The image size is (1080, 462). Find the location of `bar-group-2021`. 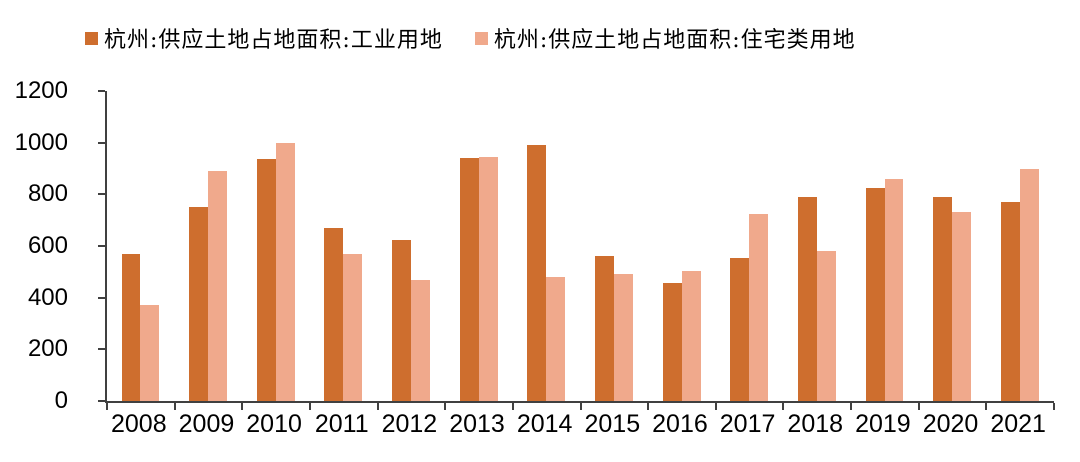

bar-group-2021 is located at coordinates (1020, 246).